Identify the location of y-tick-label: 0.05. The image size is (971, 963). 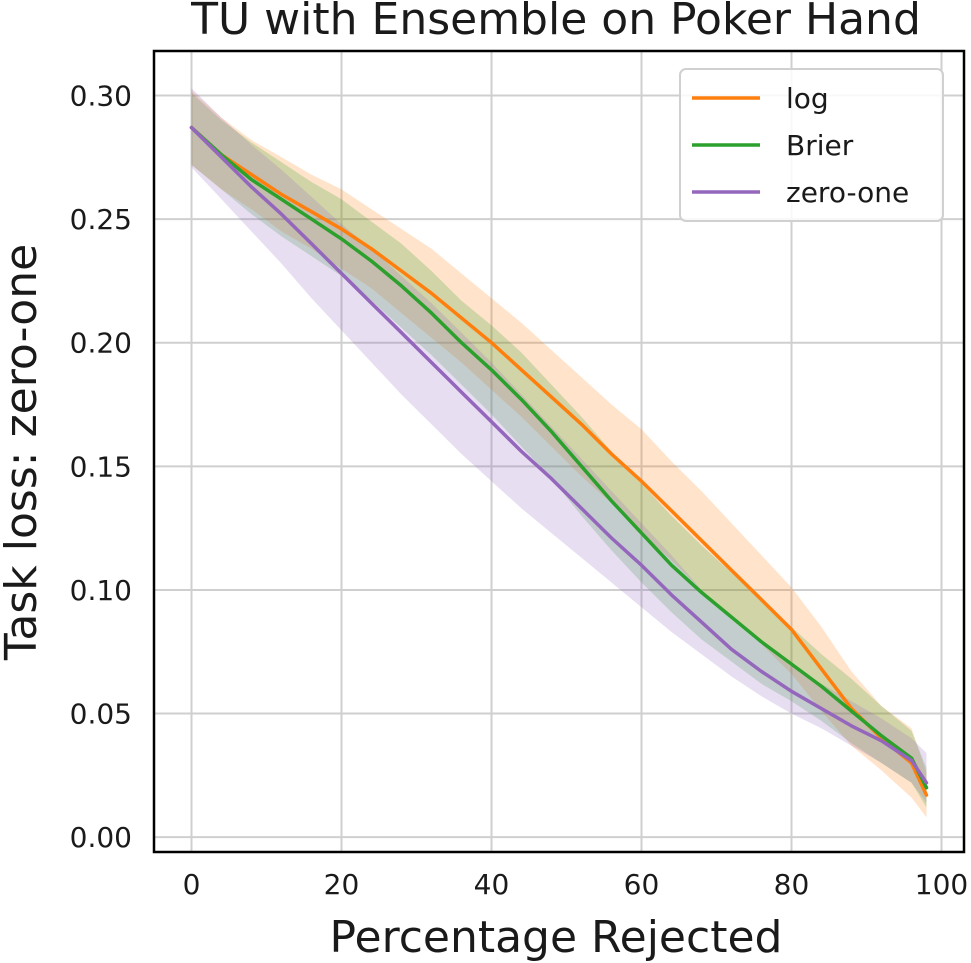
(101, 714).